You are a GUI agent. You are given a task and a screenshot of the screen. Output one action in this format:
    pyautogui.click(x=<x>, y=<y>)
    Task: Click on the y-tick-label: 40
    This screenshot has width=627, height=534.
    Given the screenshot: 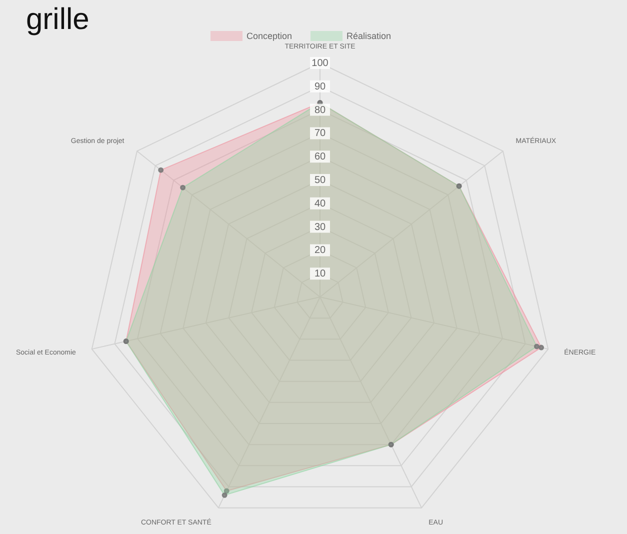 What is the action you would take?
    pyautogui.click(x=320, y=204)
    